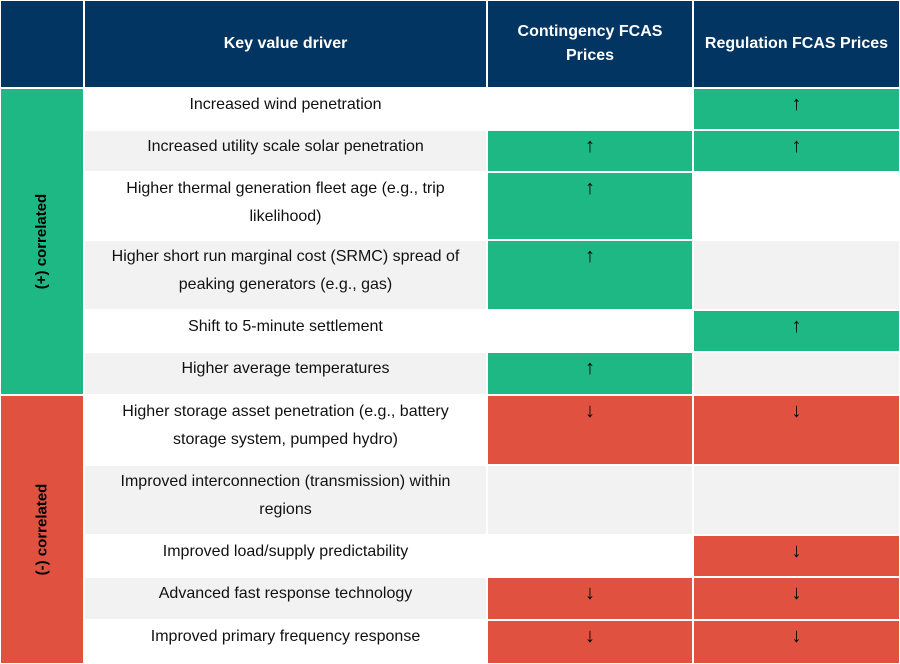 The image size is (900, 664). I want to click on header-contingency-fcas: Contingency FCAS Prices, so click(590, 44).